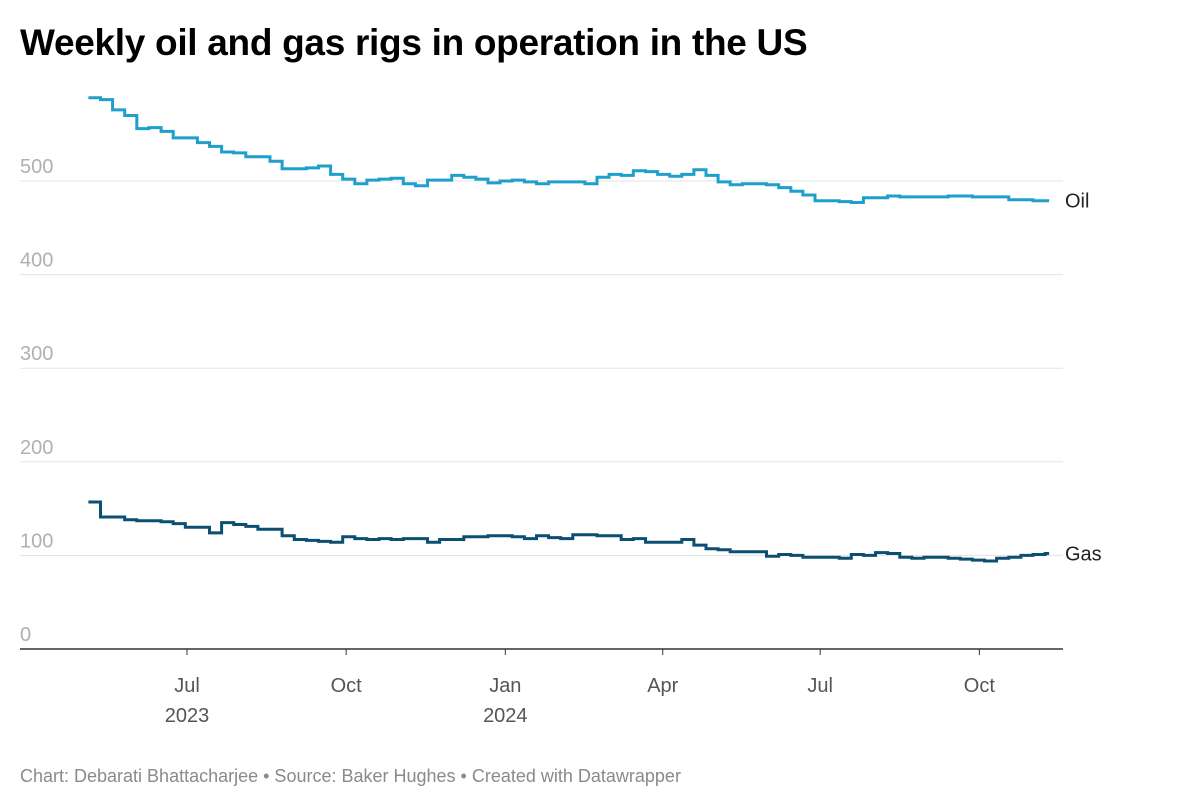 The image size is (1200, 810). Describe the element at coordinates (36, 448) in the screenshot. I see `y-tick-label: 200` at that location.